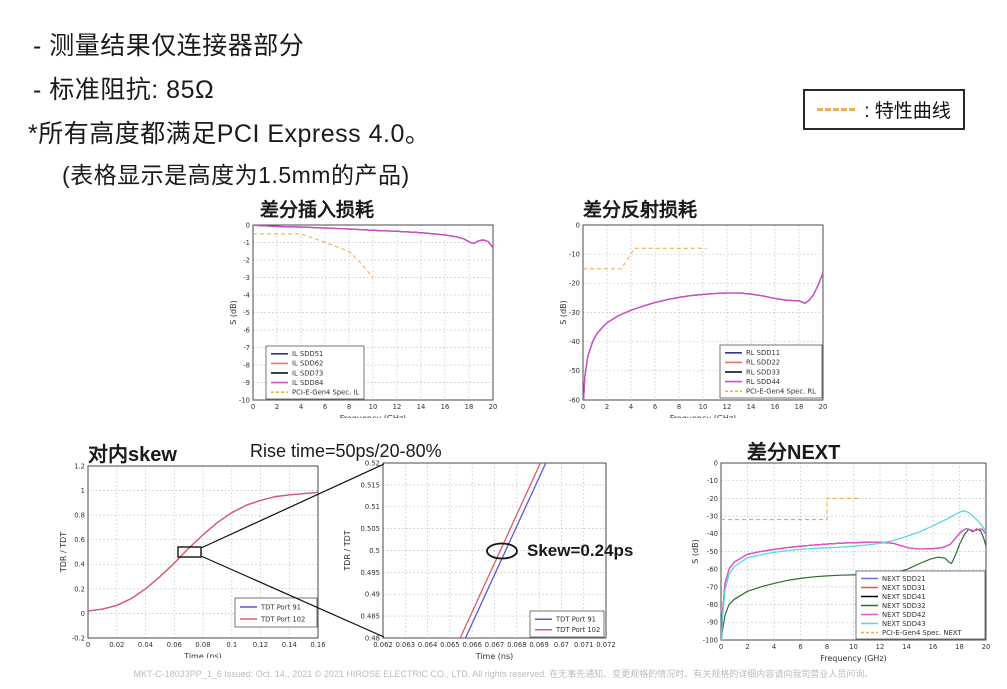 Image resolution: width=1007 pixels, height=689 pixels. What do you see at coordinates (246, 365) in the screenshot?
I see `svg-text: -8` at bounding box center [246, 365].